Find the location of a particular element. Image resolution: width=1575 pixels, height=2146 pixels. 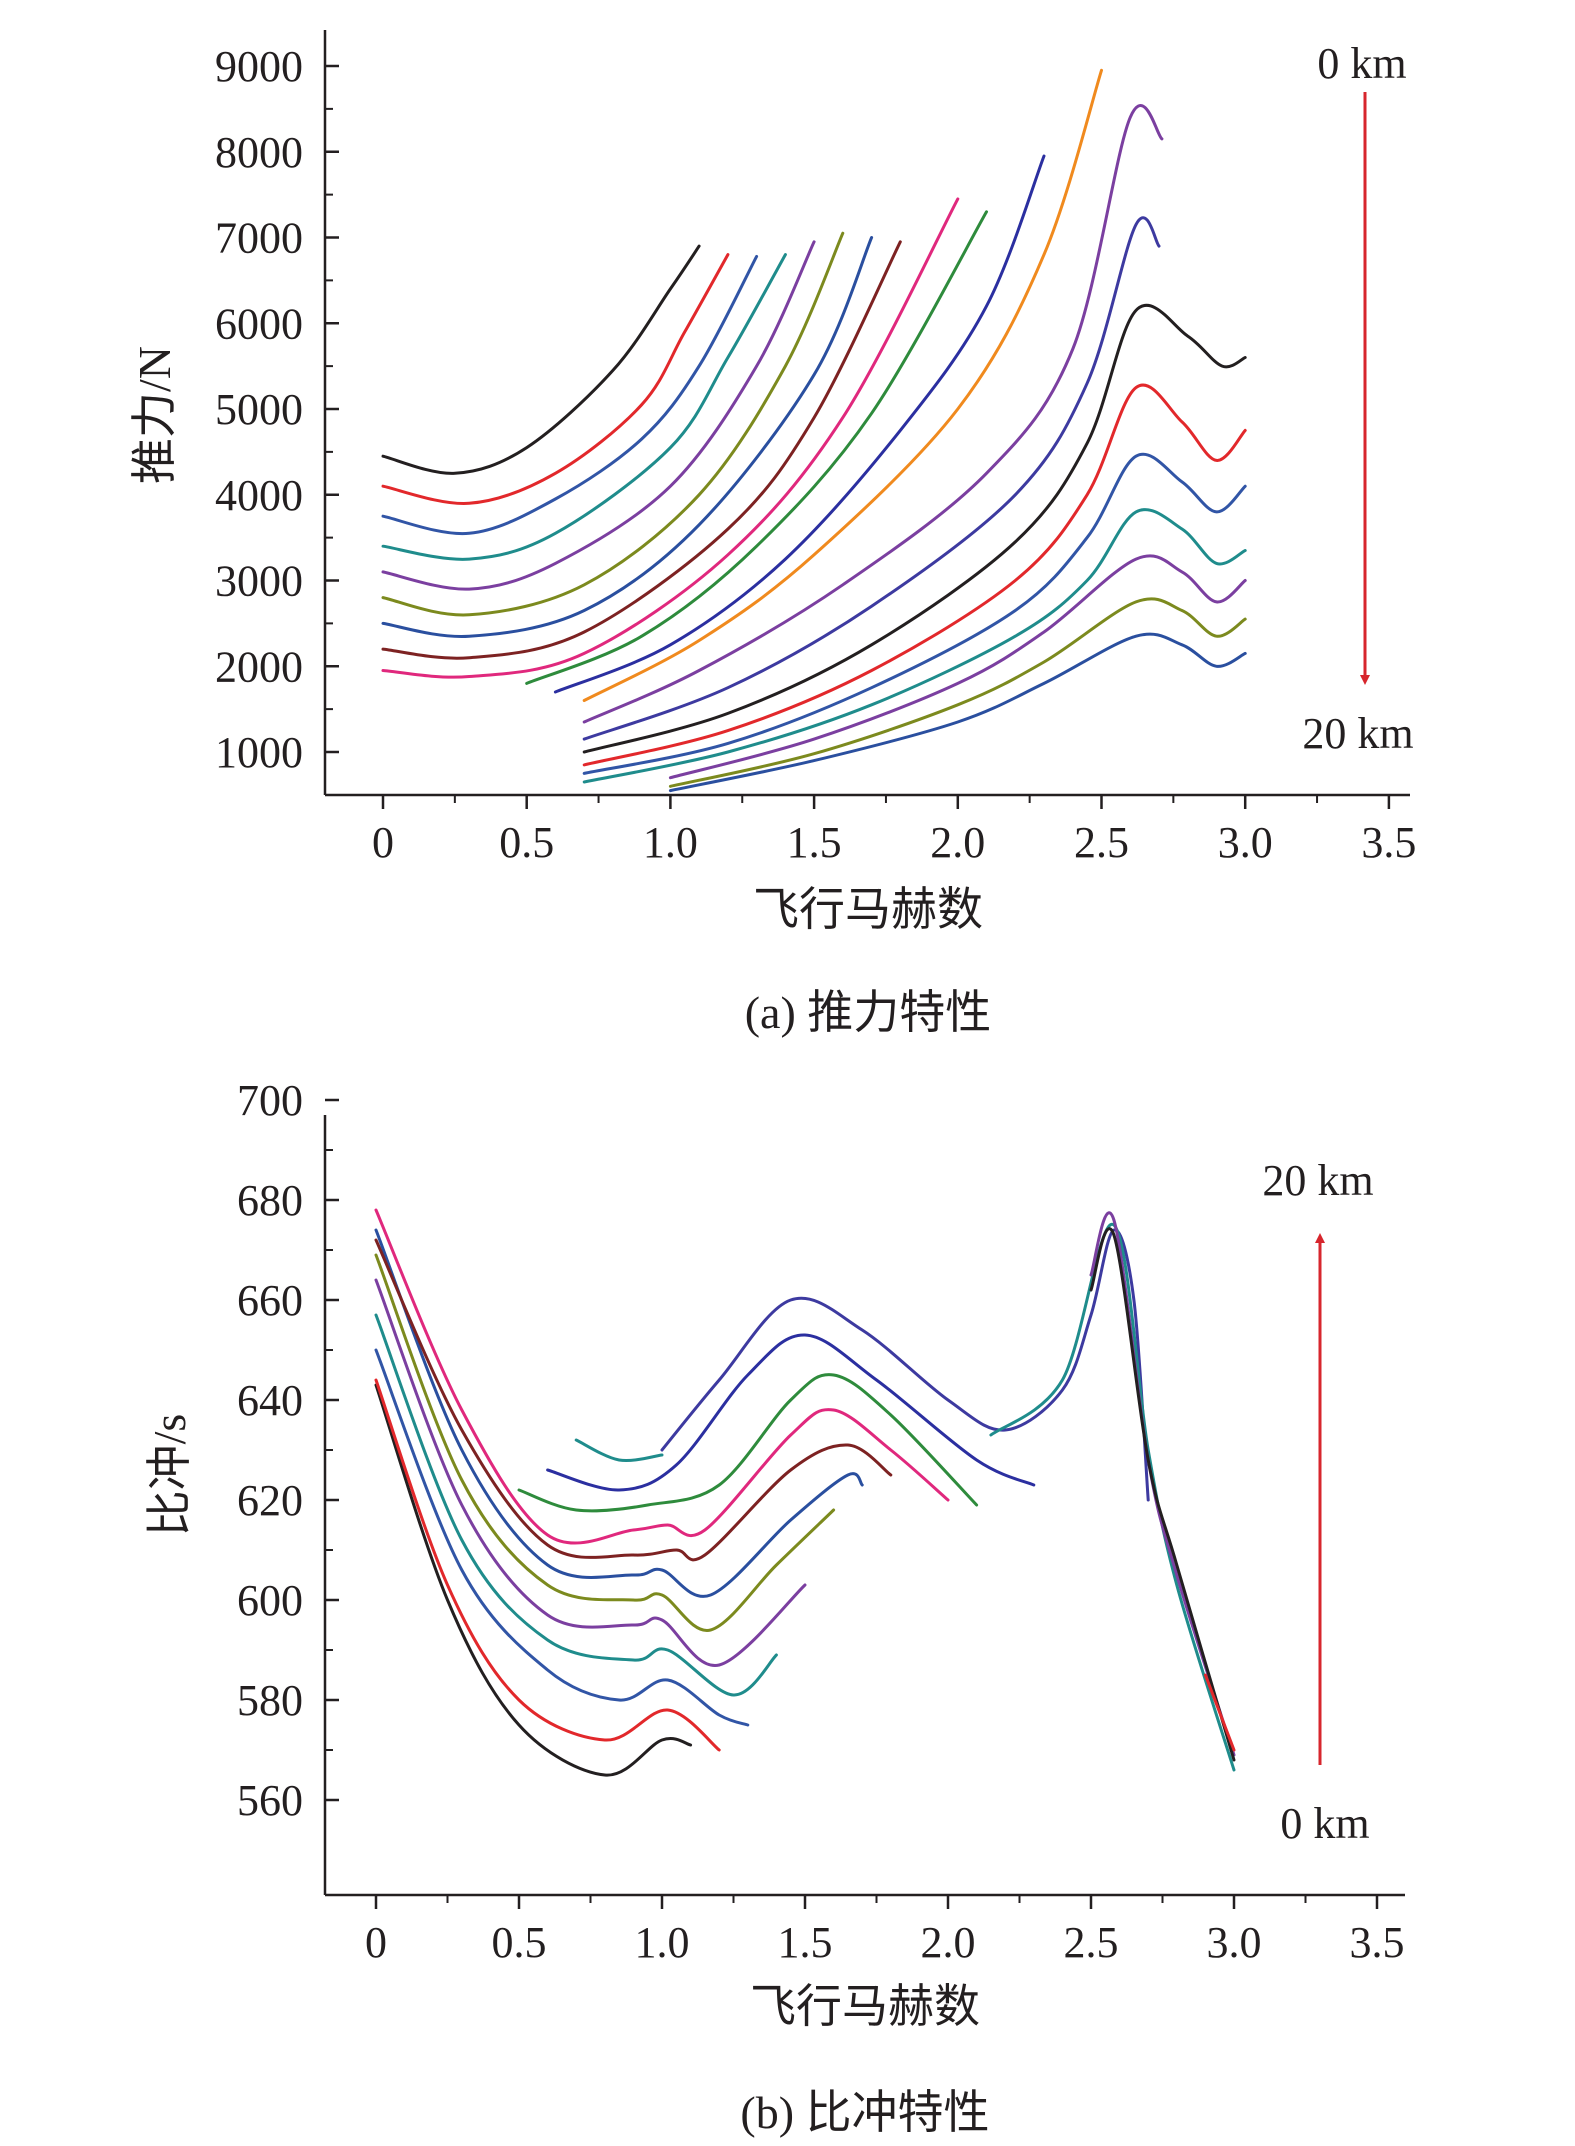

isp-y-tick-label: 680 is located at coordinates (270, 1200).